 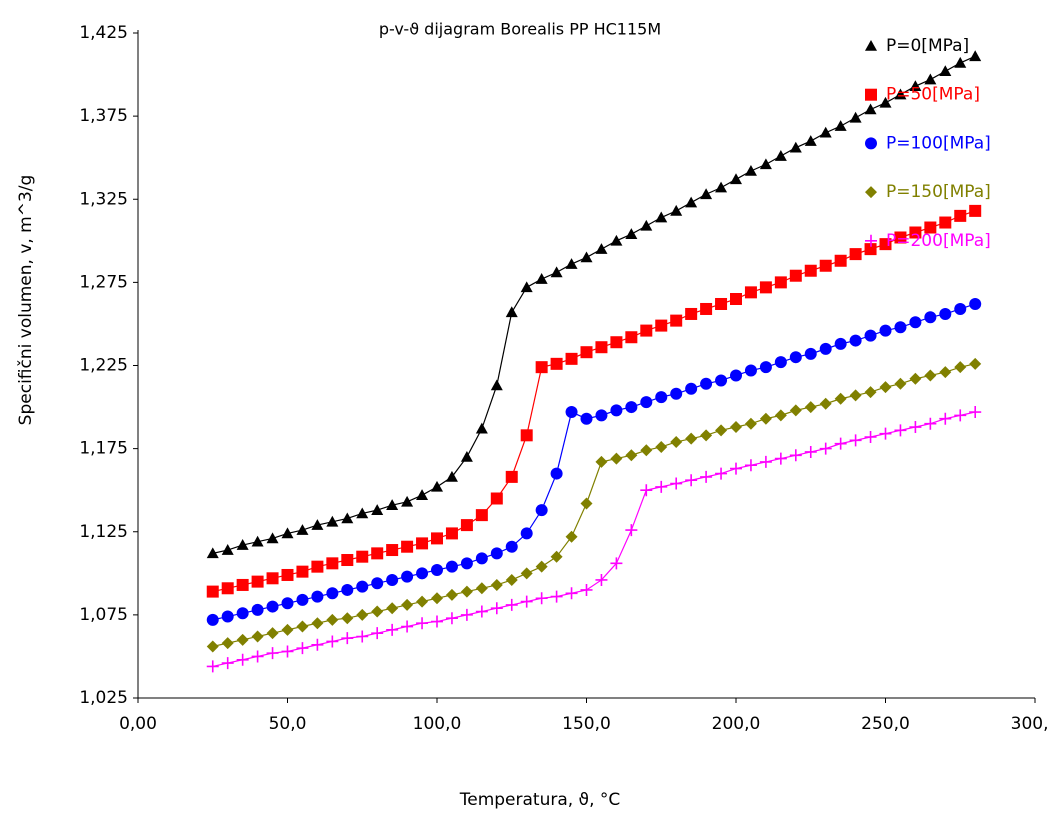 What do you see at coordinates (540, 800) in the screenshot?
I see `x-axis-label: Temperatura, ϑ, °C` at bounding box center [540, 800].